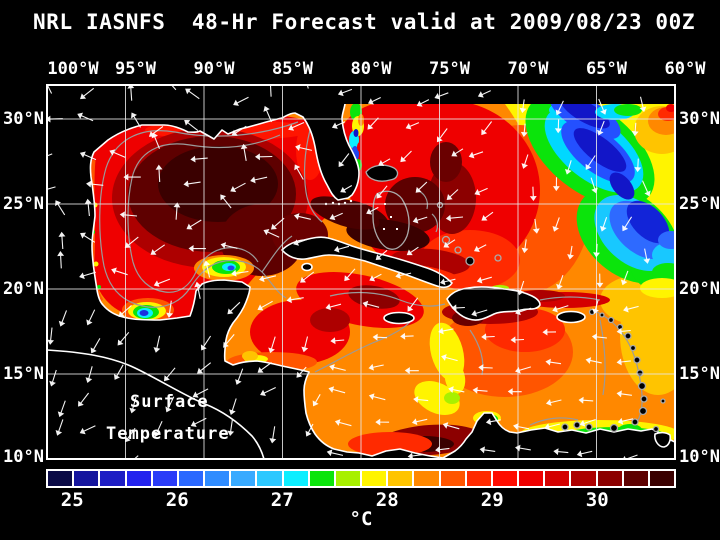 The width and height of the screenshot is (720, 540). I want to click on land-cuba, so click(367, 262).